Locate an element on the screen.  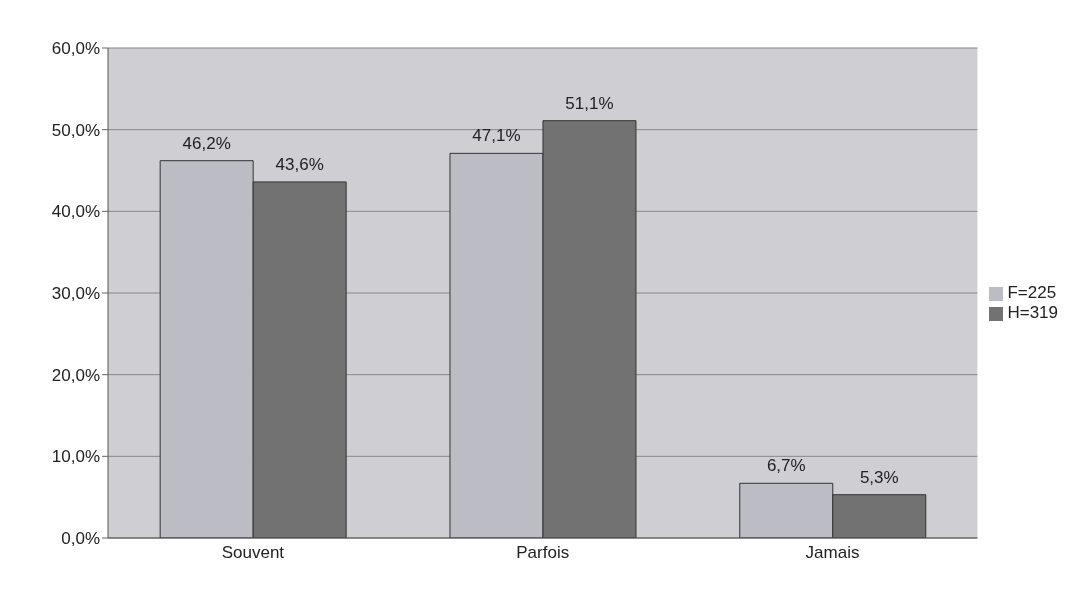
x-tick-label: Parfois is located at coordinates (543, 553).